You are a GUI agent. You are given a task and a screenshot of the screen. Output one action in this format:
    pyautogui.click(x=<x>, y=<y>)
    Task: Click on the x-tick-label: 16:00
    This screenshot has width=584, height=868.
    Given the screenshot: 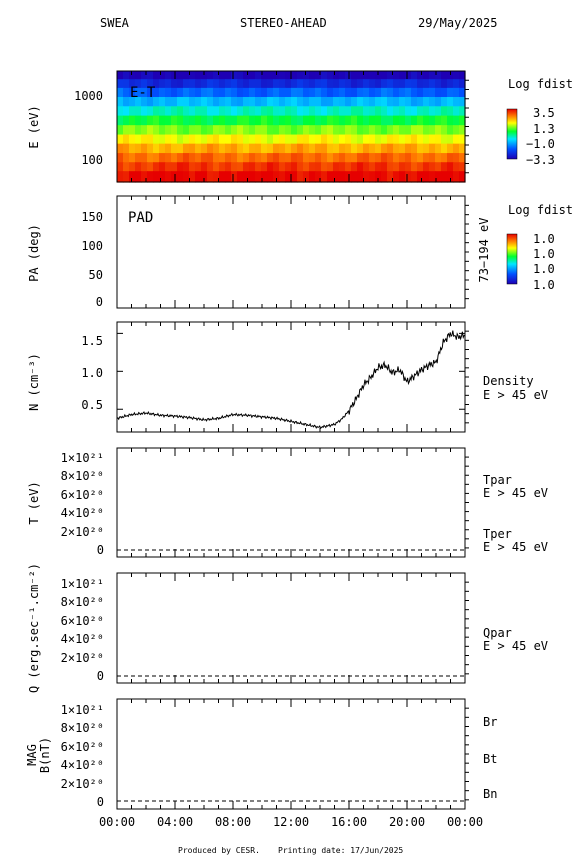 What is the action you would take?
    pyautogui.click(x=349, y=822)
    